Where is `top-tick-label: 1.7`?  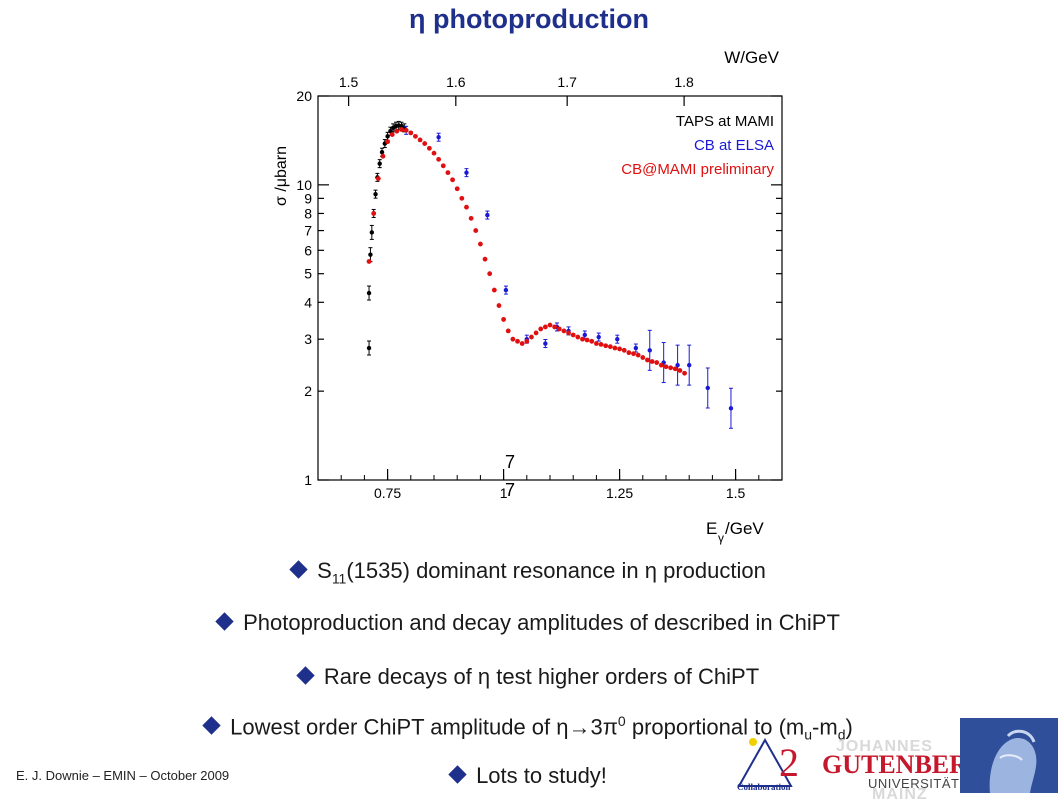 top-tick-label: 1.7 is located at coordinates (567, 82).